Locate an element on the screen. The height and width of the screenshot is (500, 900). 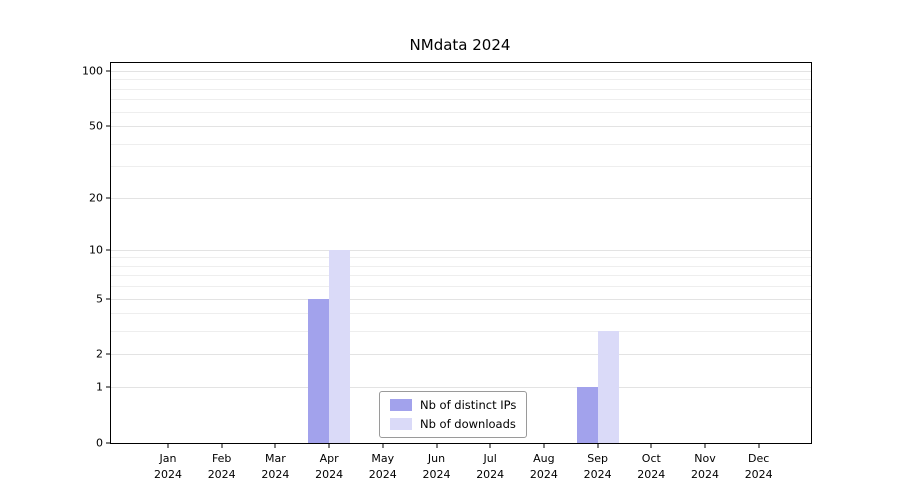
x-tick-month: Jun is located at coordinates (436, 458).